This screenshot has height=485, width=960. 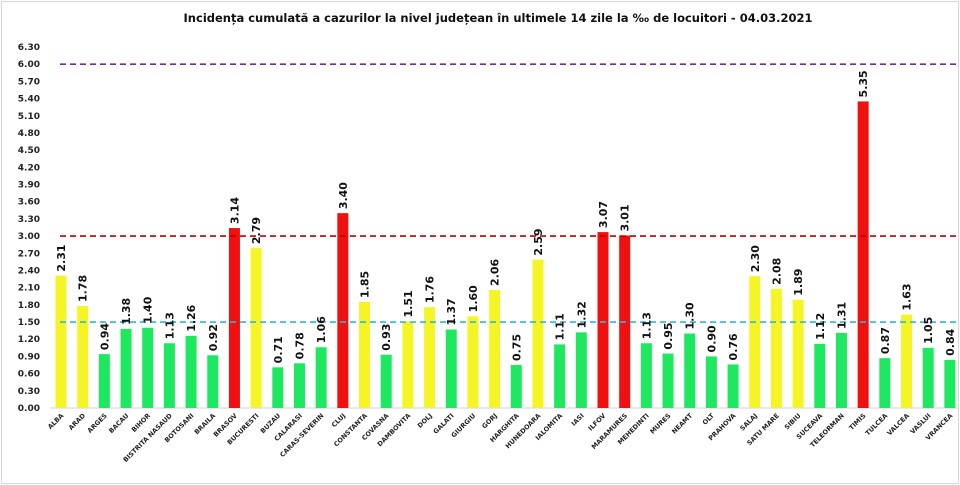 What do you see at coordinates (29, 82) in the screenshot?
I see `y-tick-label: 5.70` at bounding box center [29, 82].